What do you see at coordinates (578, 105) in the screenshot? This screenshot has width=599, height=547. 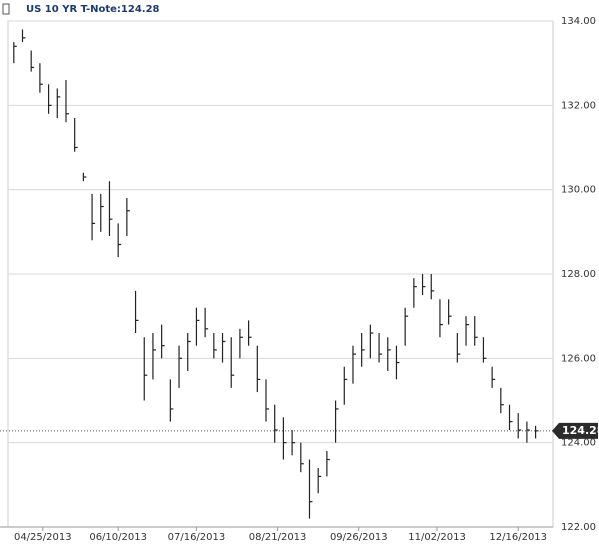 I see `y-tick-label: 132.00` at bounding box center [578, 105].